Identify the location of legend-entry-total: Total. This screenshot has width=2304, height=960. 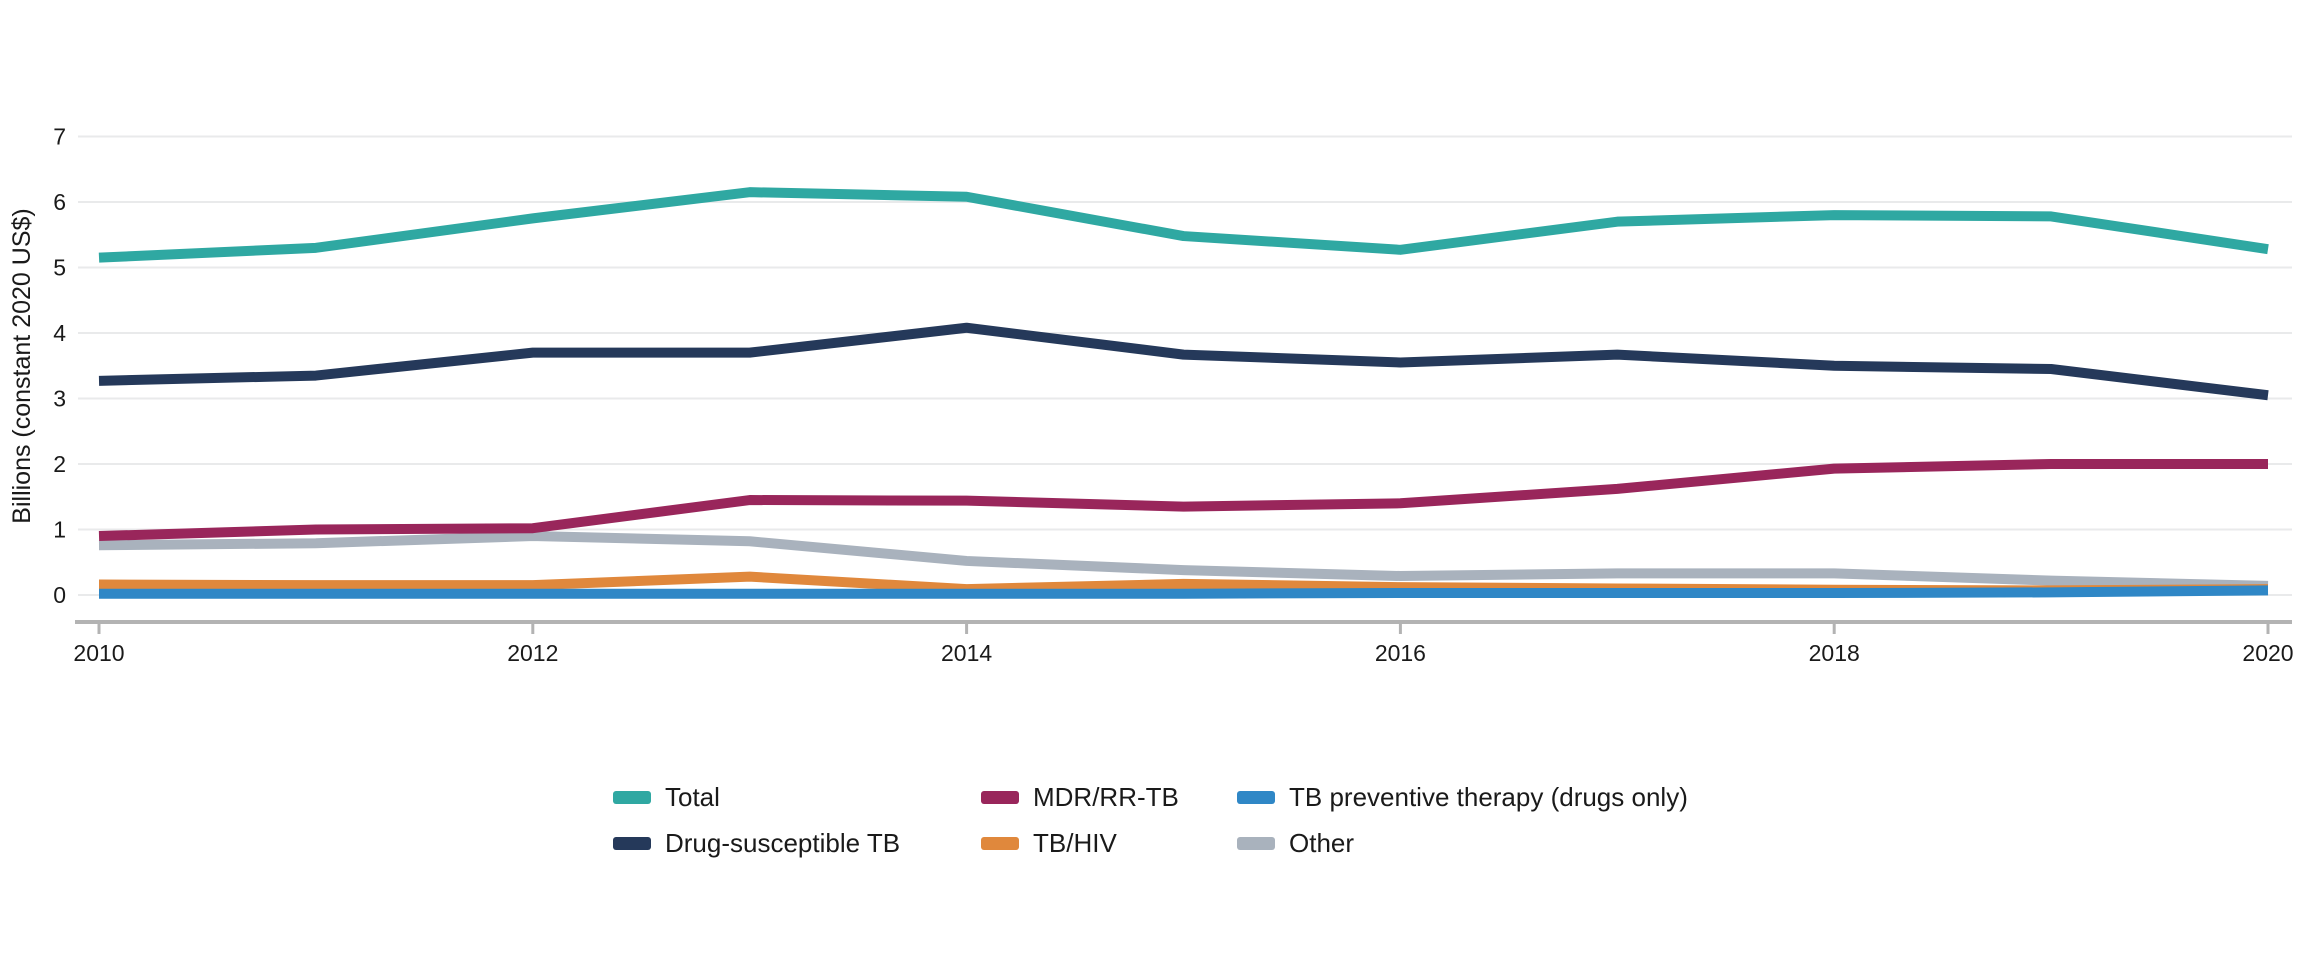
(666, 797).